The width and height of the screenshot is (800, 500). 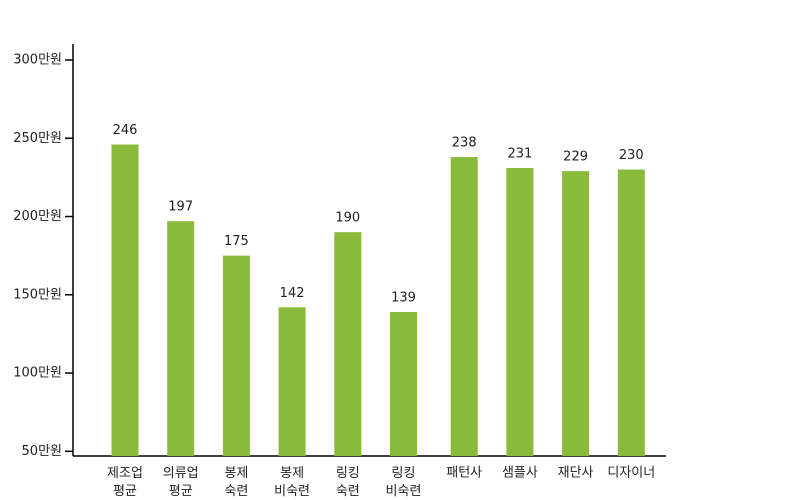 What do you see at coordinates (464, 143) in the screenshot?
I see `value-label: 238` at bounding box center [464, 143].